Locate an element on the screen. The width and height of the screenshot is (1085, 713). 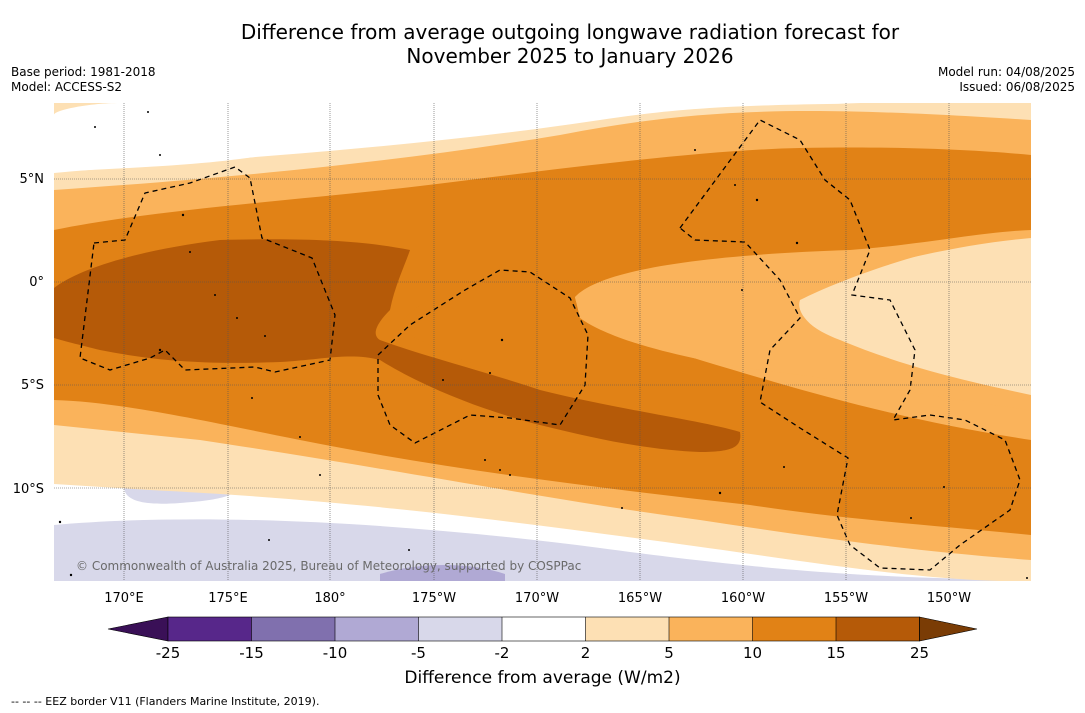
band-2-5-east-tongue is located at coordinates (915, 320).